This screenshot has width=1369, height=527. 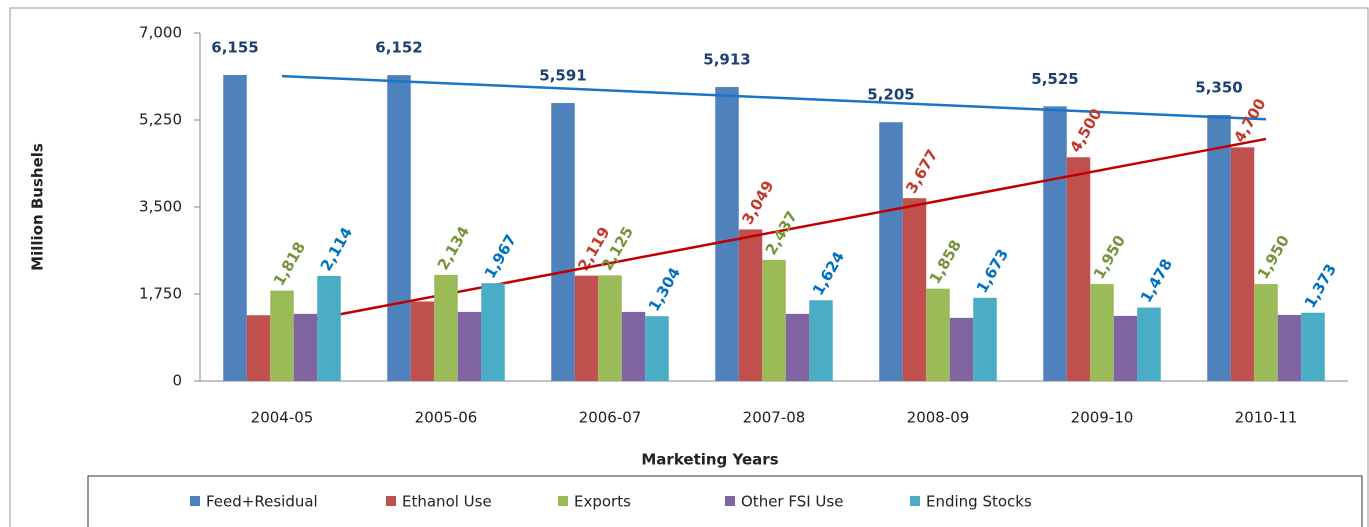 I want to click on legend-label: Other FSI Use, so click(x=792, y=502).